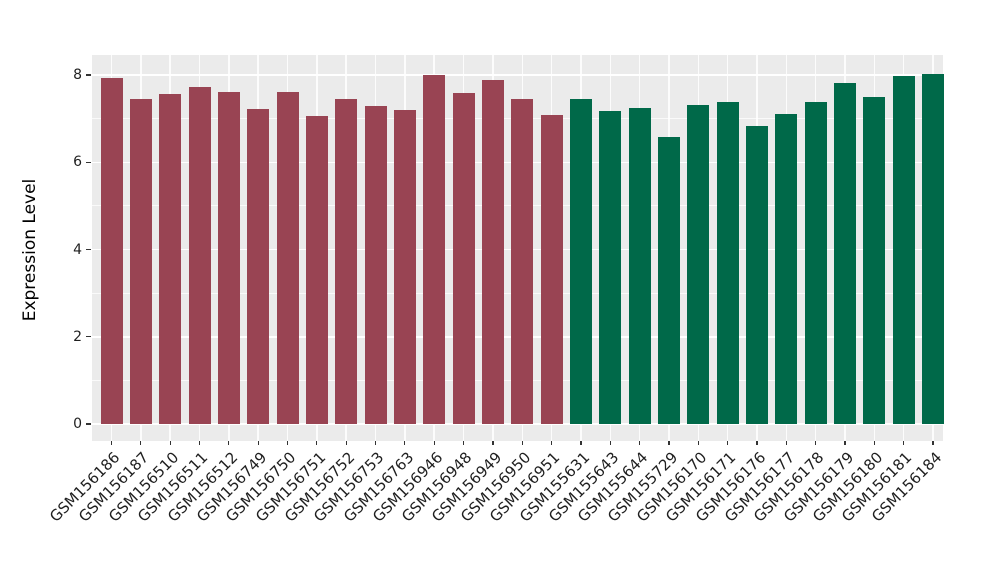 The height and width of the screenshot is (580, 1000). What do you see at coordinates (815, 263) in the screenshot?
I see `bar-GSM156178` at bounding box center [815, 263].